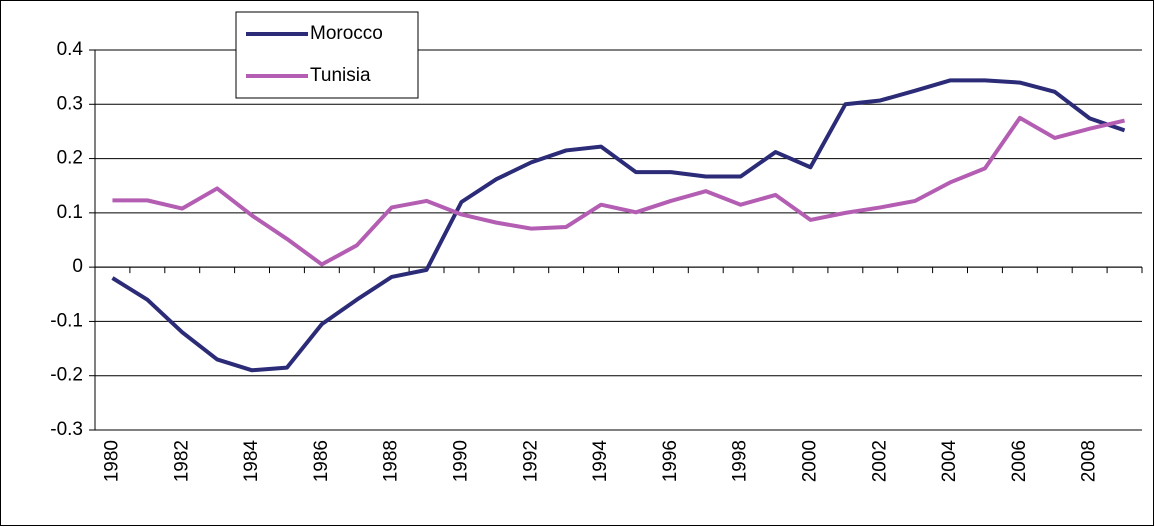 This screenshot has width=1155, height=527. What do you see at coordinates (70, 103) in the screenshot?
I see `y-tick-label: 0.3` at bounding box center [70, 103].